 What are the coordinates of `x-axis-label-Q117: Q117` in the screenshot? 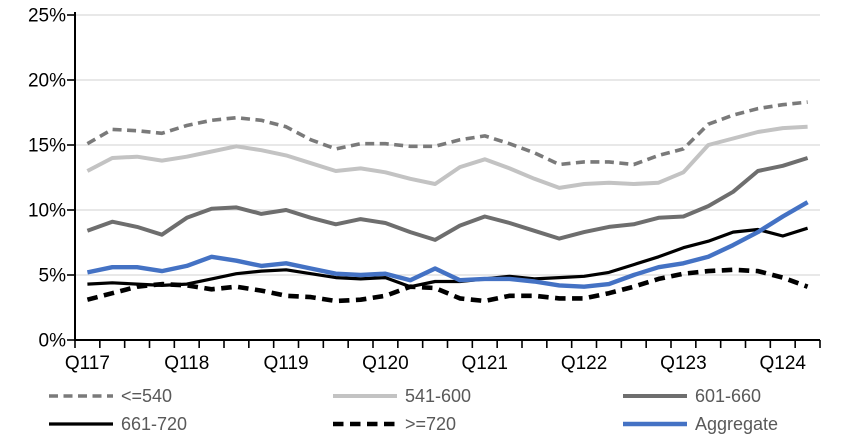 It's located at (87, 363).